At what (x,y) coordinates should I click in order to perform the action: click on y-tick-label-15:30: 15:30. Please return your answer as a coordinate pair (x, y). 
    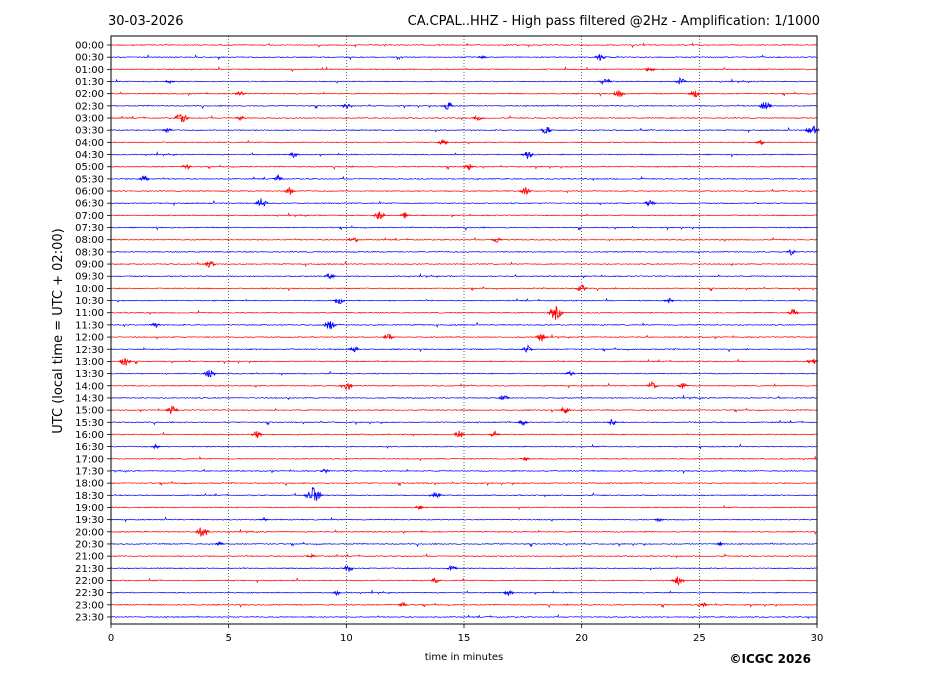
    Looking at the image, I should click on (89, 423).